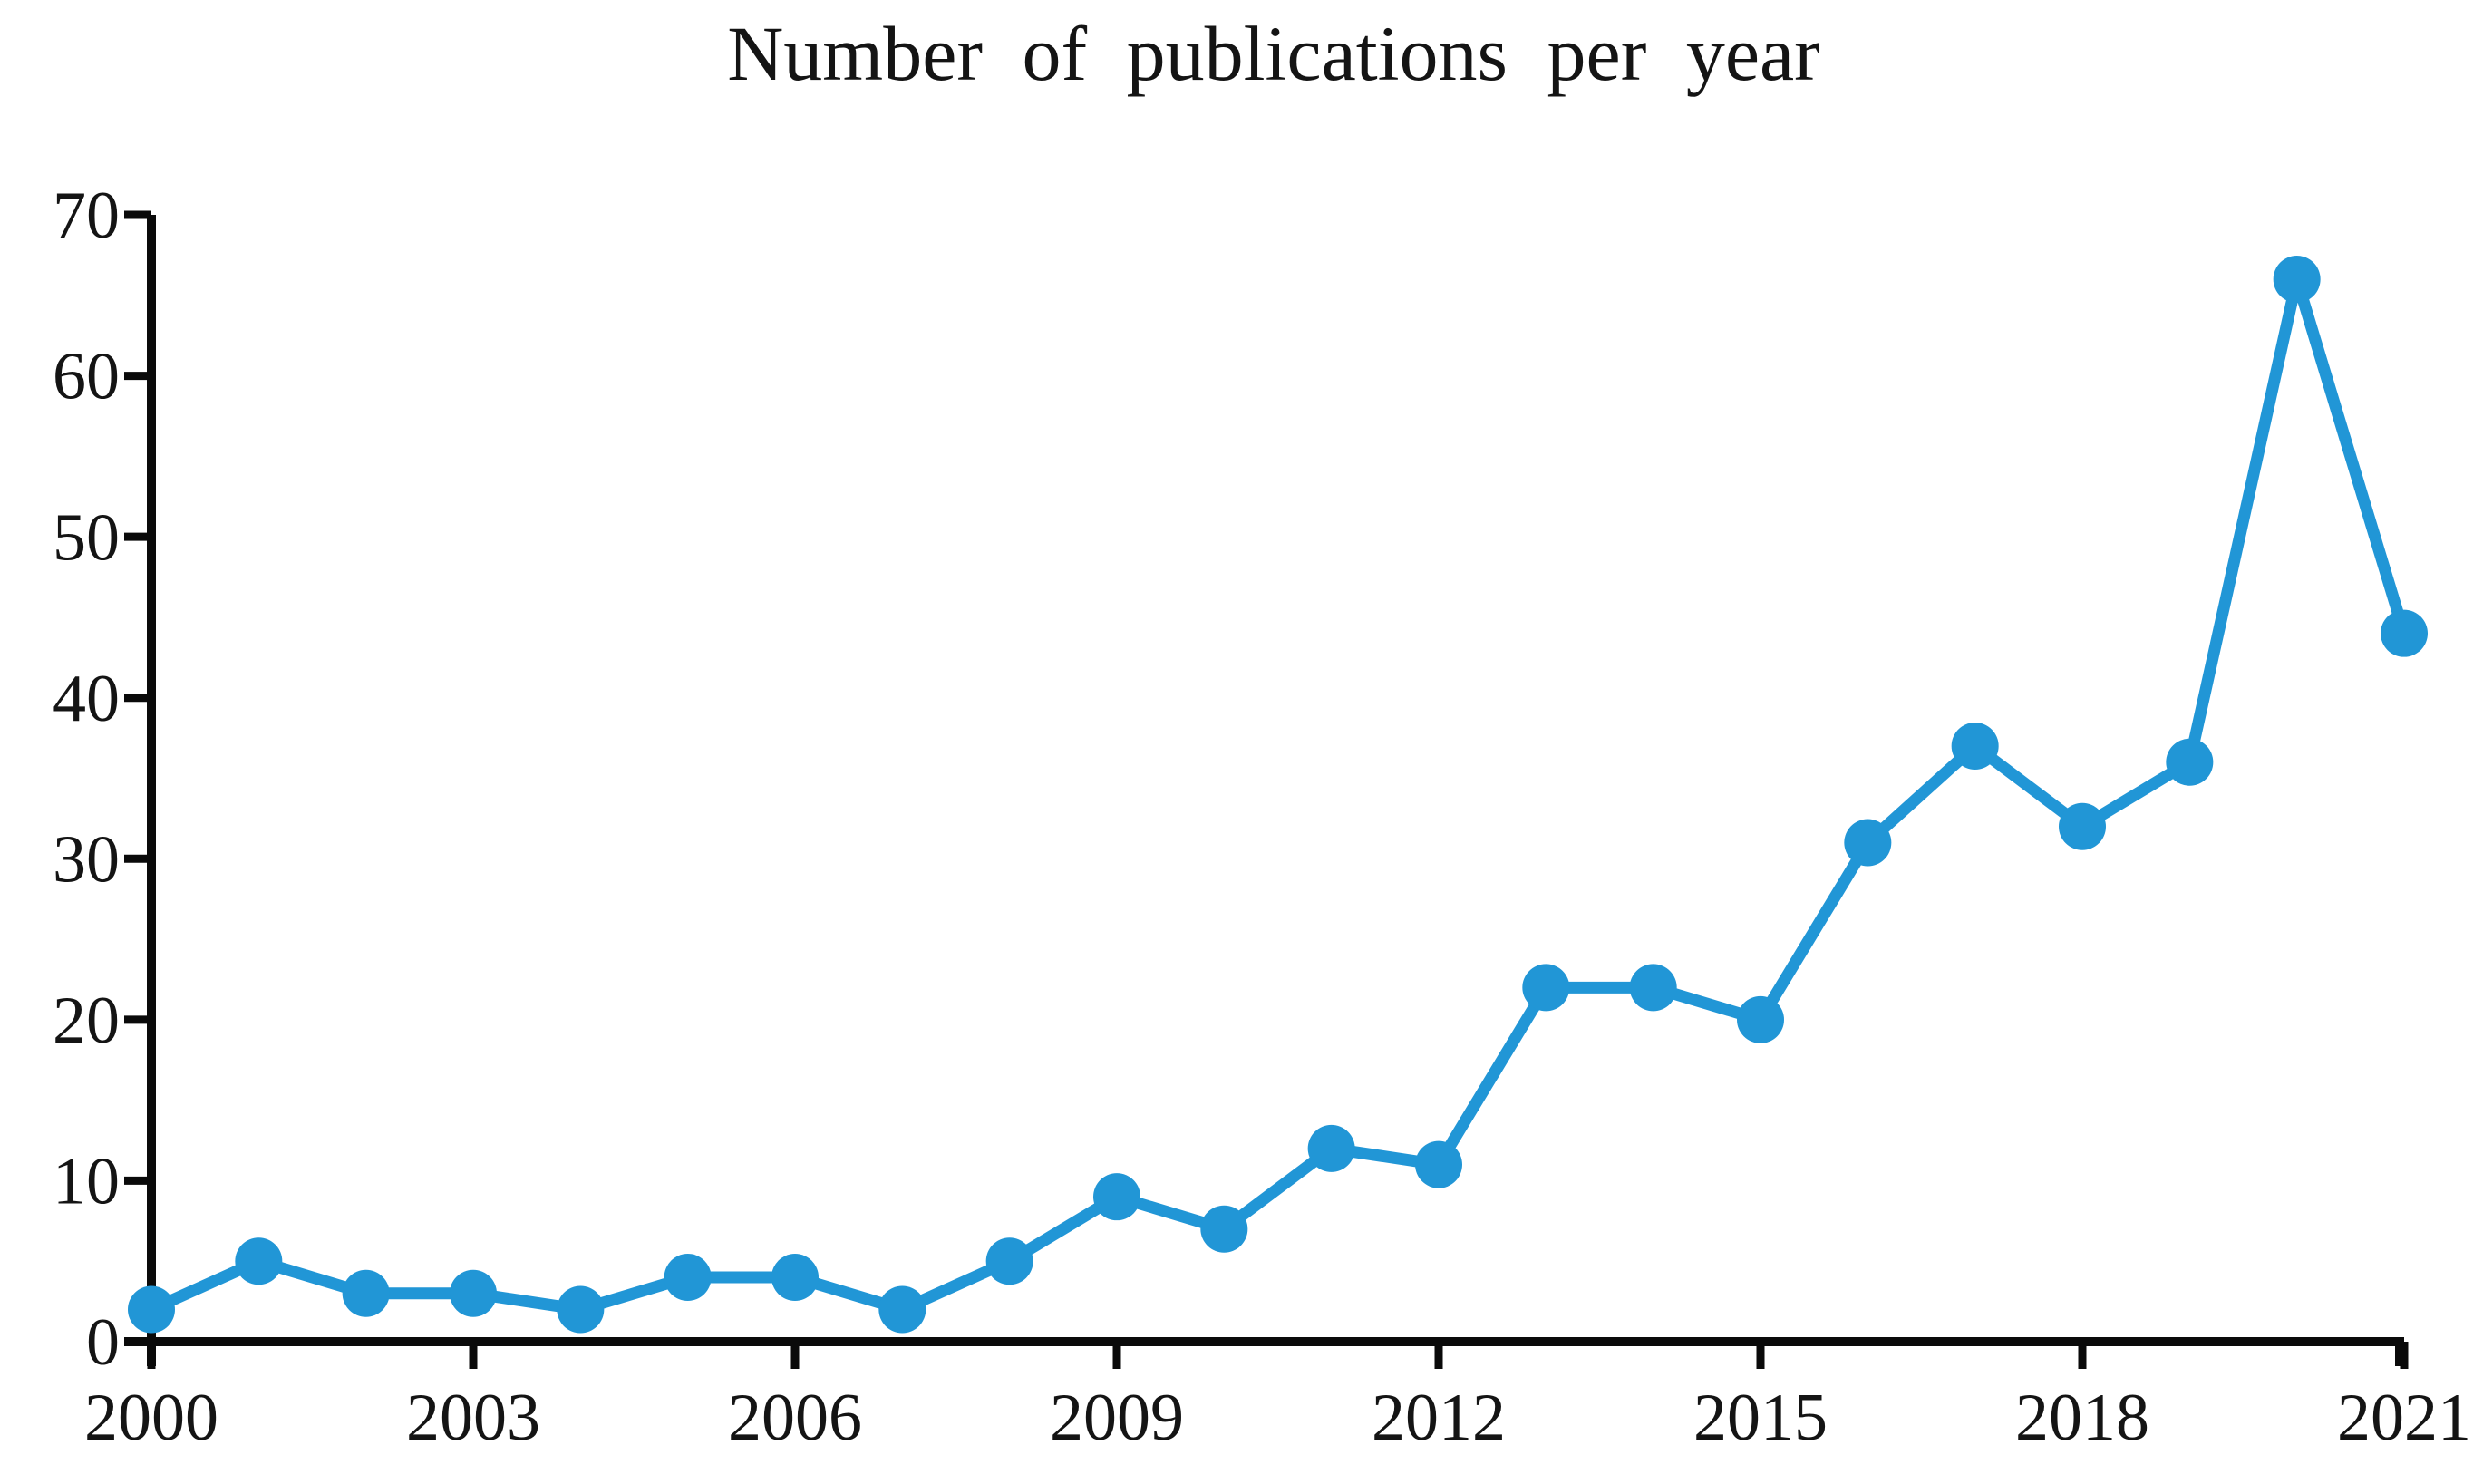 The image size is (2483, 1484). Describe the element at coordinates (1868, 843) in the screenshot. I see `data-point-2016` at that location.